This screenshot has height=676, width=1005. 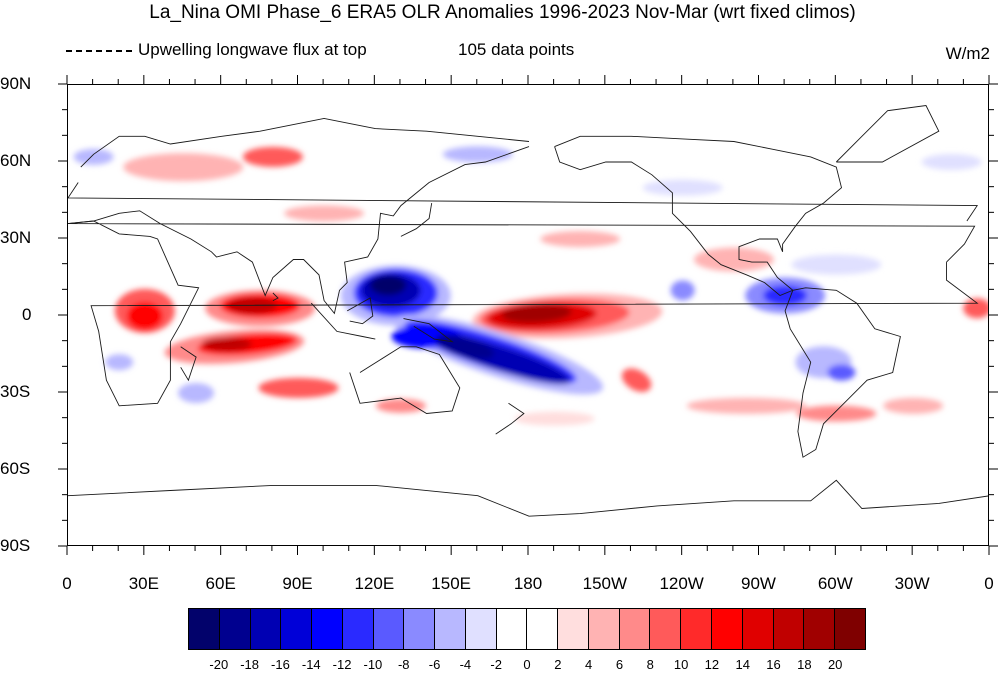 What do you see at coordinates (451, 583) in the screenshot?
I see `lon-tick-label: 150E` at bounding box center [451, 583].